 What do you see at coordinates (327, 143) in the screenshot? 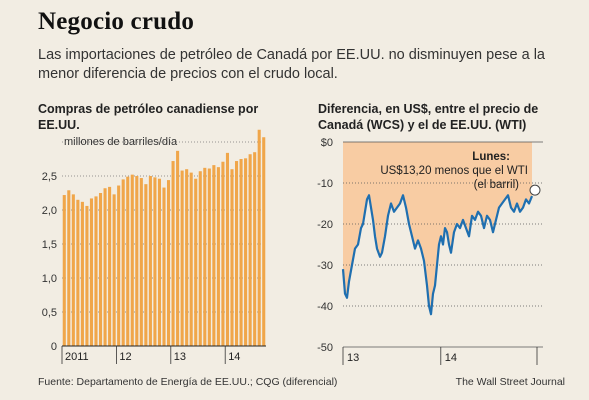
I see `right-y-tick-label: $0` at bounding box center [327, 143].